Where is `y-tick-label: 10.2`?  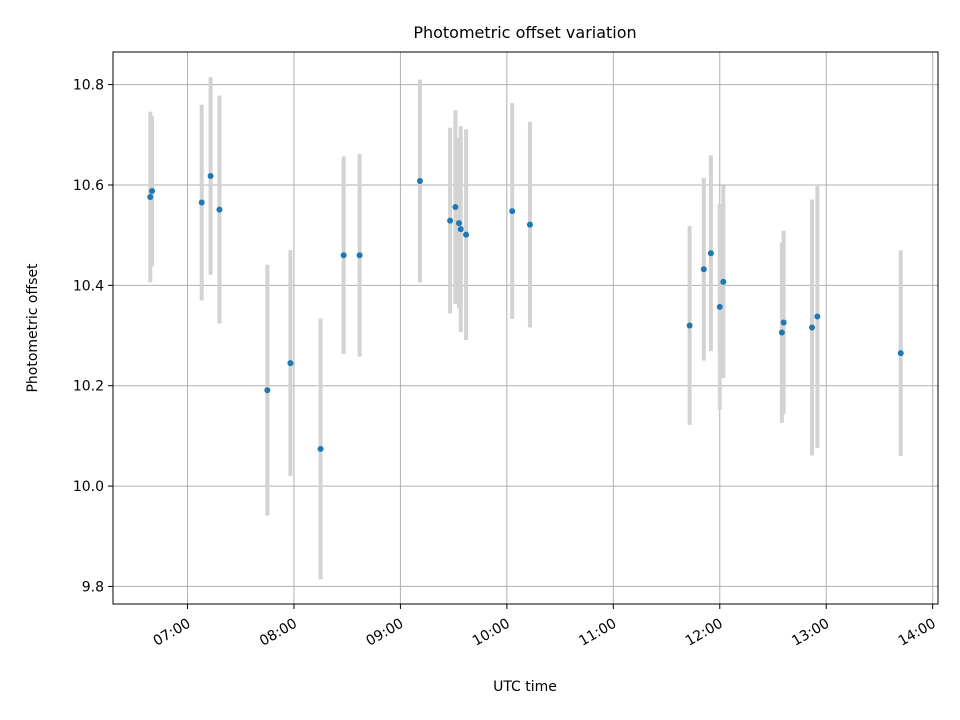 y-tick-label: 10.2 is located at coordinates (88, 387).